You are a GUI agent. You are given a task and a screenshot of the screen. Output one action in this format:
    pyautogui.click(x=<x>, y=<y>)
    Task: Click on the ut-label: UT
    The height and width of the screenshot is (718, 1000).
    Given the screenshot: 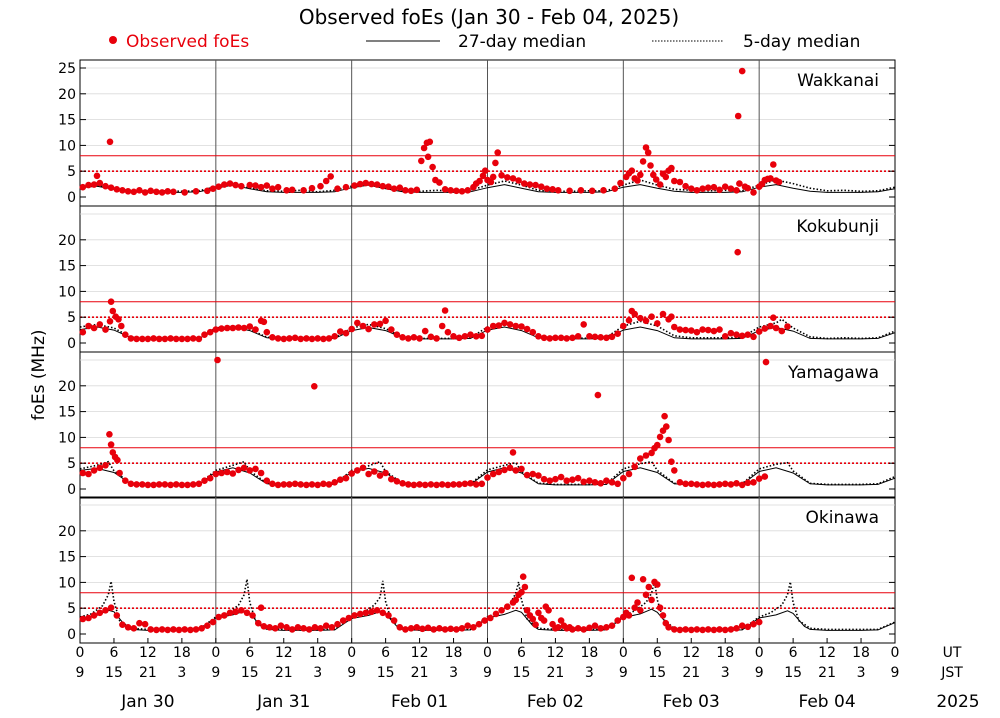 What is the action you would take?
    pyautogui.click(x=952, y=653)
    